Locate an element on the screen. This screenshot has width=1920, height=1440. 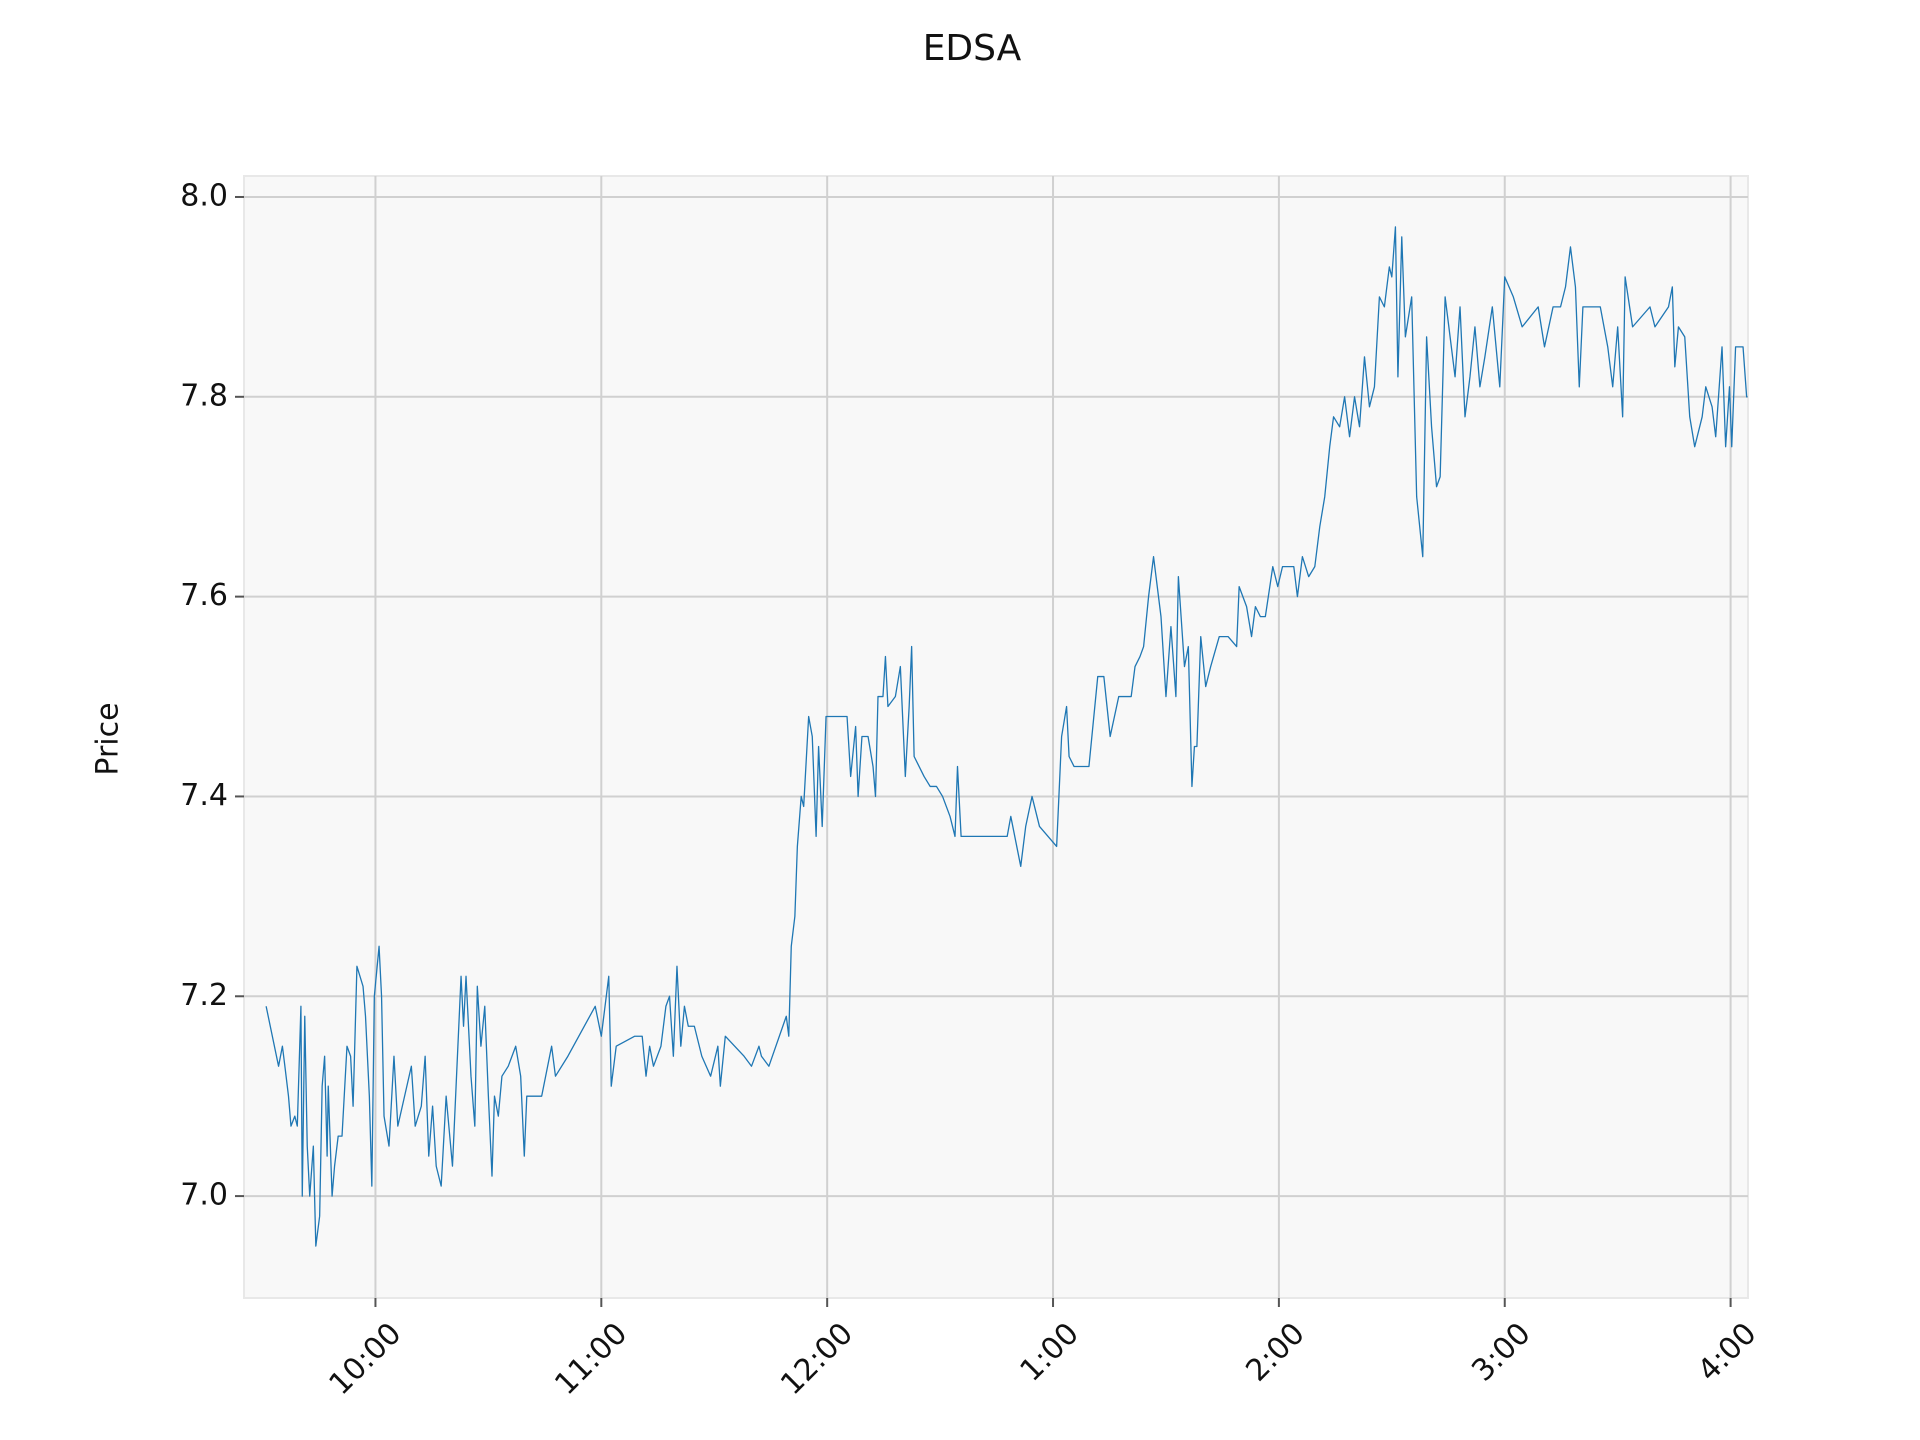
y-axis-label: Price is located at coordinates (108, 738).